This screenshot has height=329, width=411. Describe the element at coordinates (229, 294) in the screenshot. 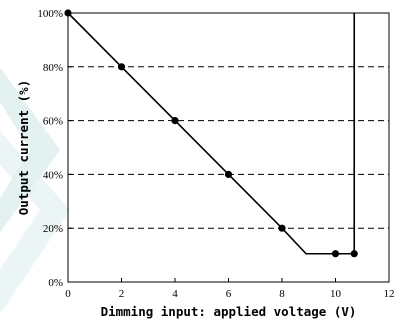

I see `x-tick-label: 6` at that location.